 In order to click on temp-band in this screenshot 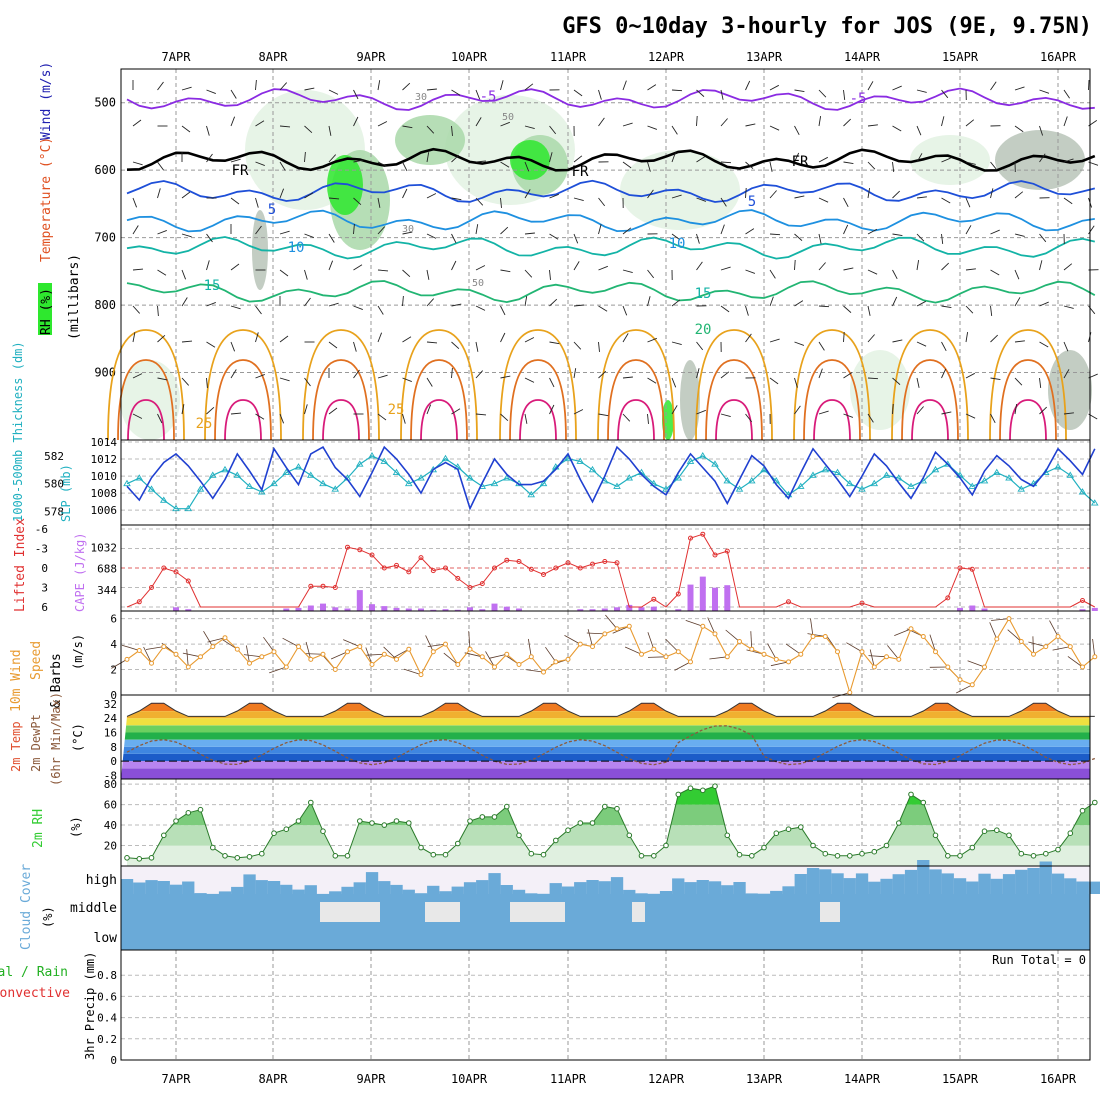, I will do `click(605, 765)`.